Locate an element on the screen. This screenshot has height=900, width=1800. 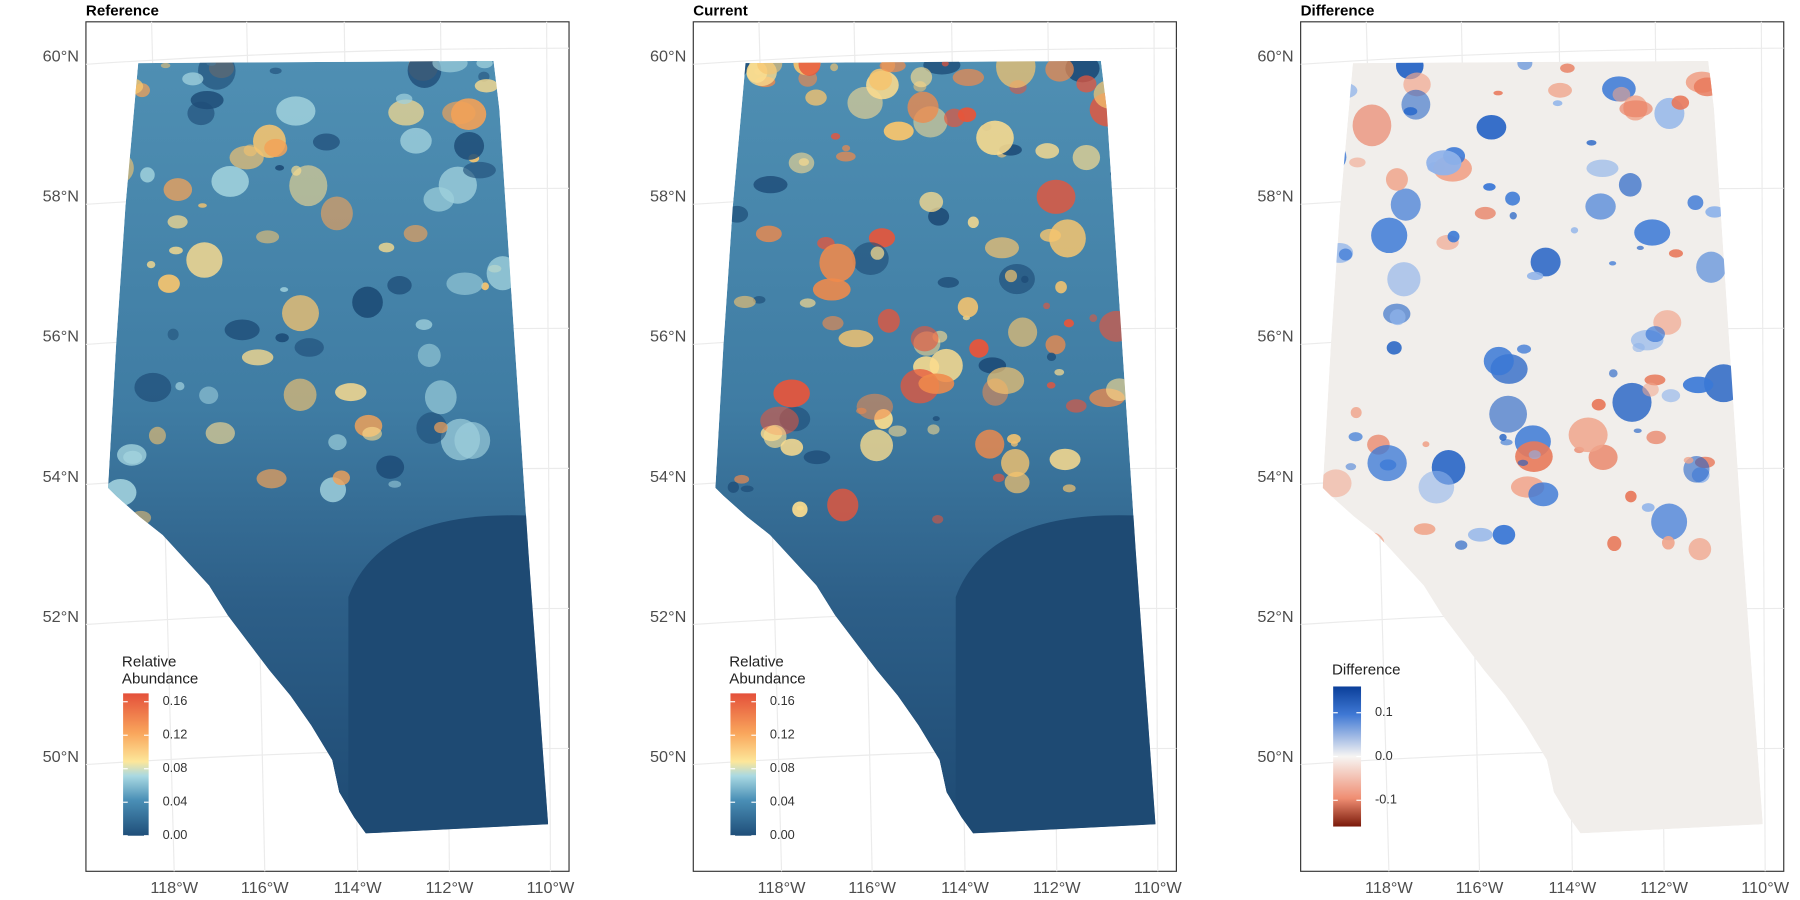
lat-label: 56°N is located at coordinates (1275, 337).